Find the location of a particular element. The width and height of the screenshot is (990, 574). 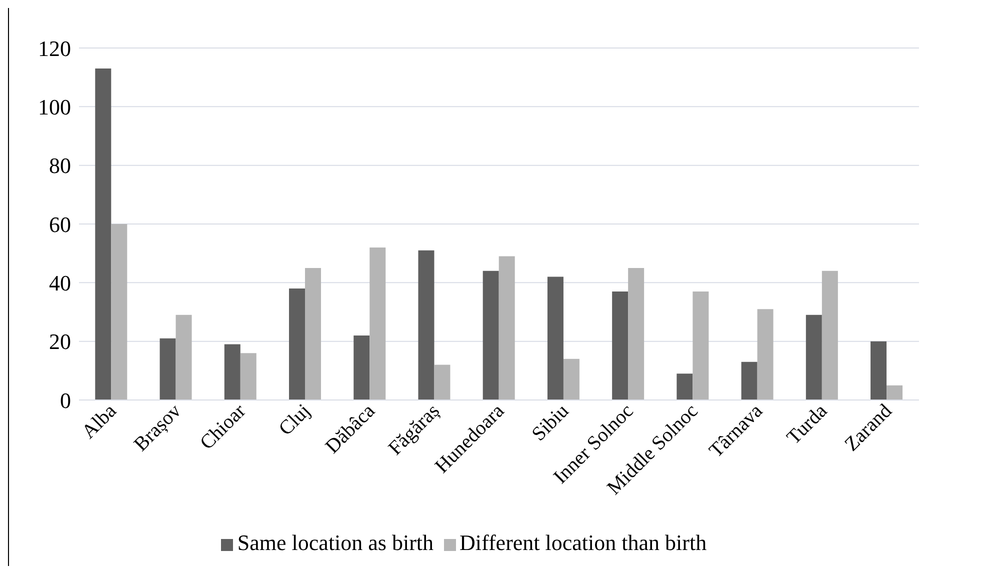

x-tick-label: Cluj is located at coordinates (294, 420).